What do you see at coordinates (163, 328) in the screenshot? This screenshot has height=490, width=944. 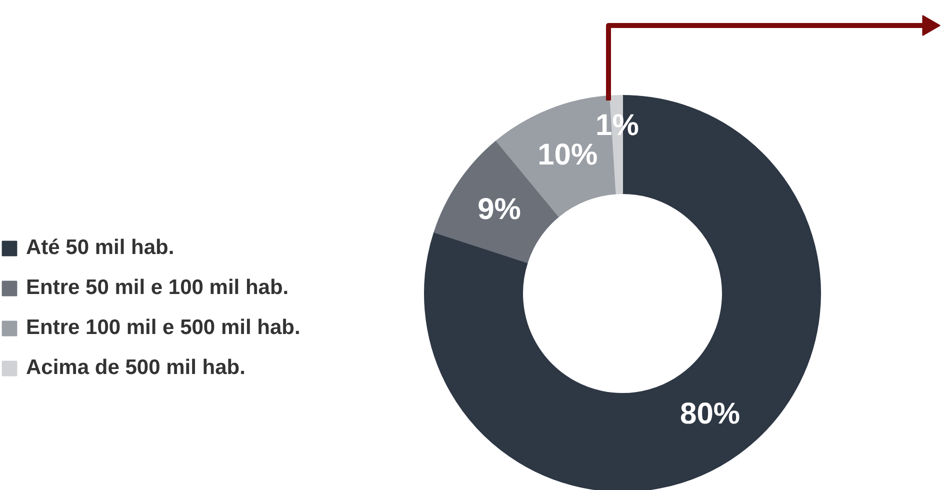 I see `legend-label: Entre 100 mil e 500 mil hab.` at bounding box center [163, 328].